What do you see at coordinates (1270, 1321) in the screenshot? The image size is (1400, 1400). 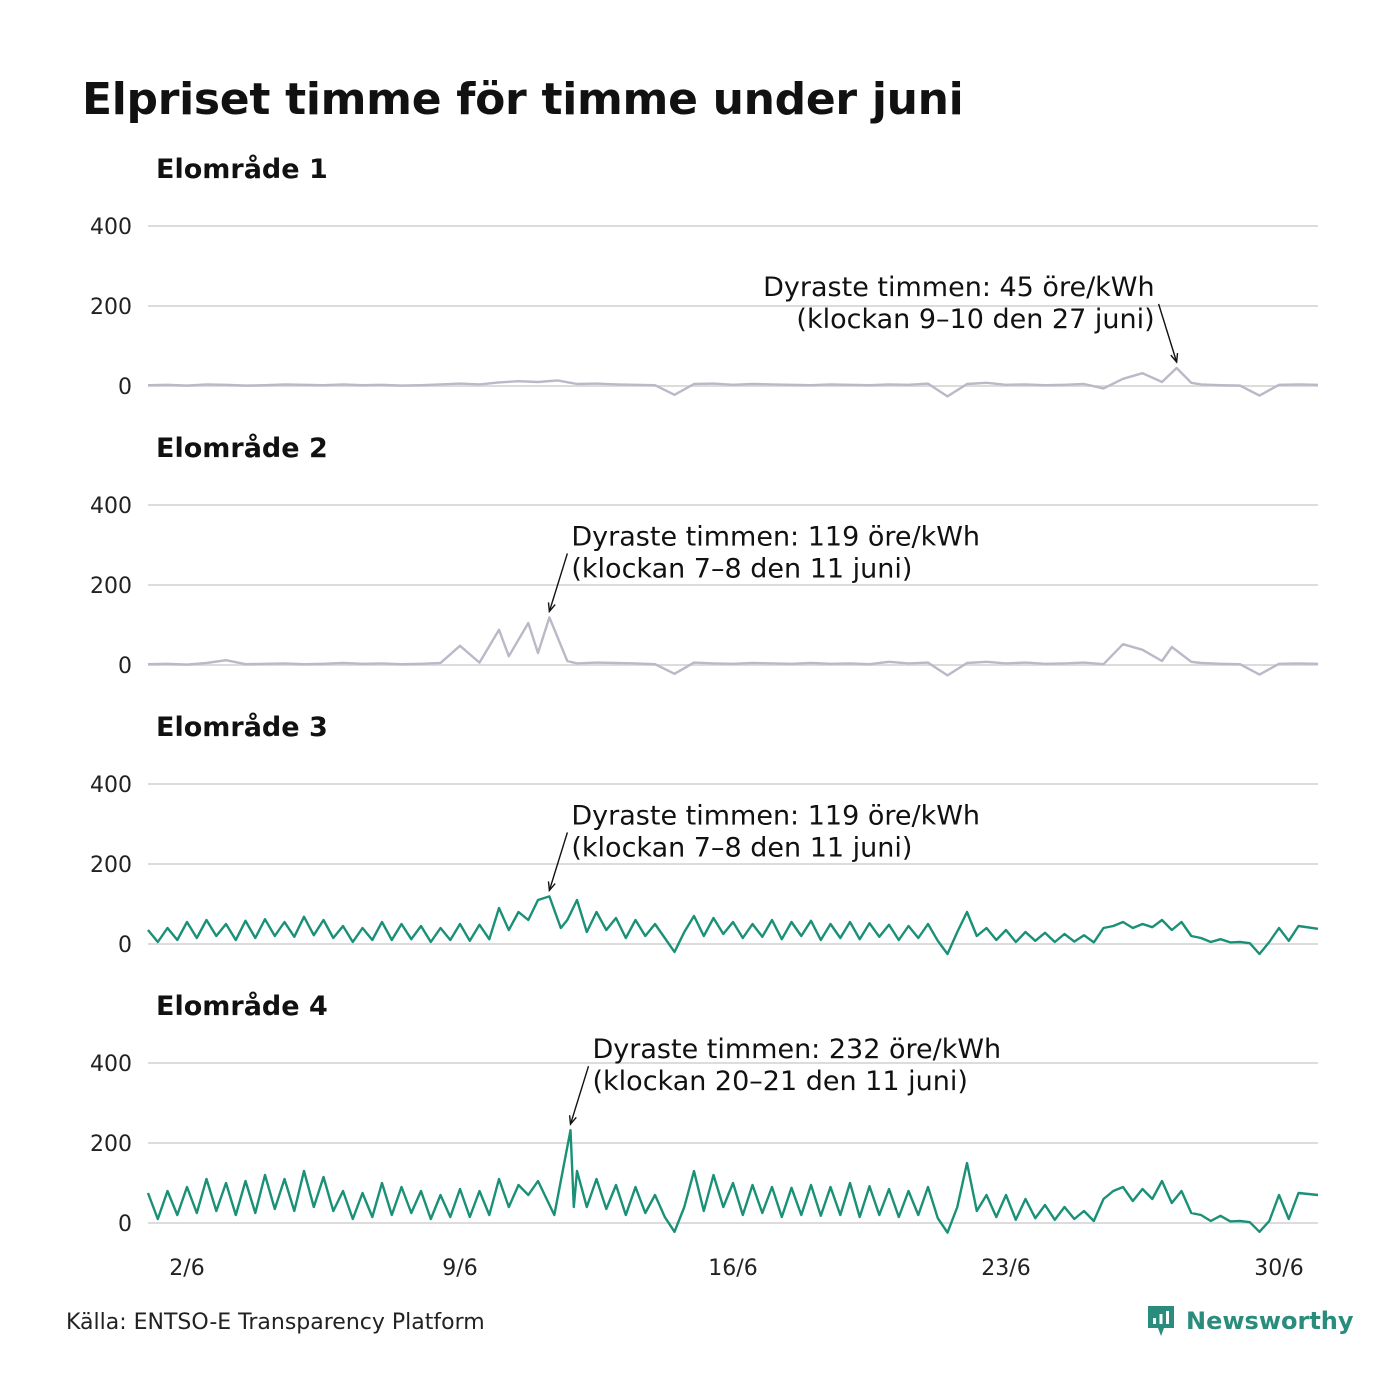 I see `brand-name: Newsworthy` at bounding box center [1270, 1321].